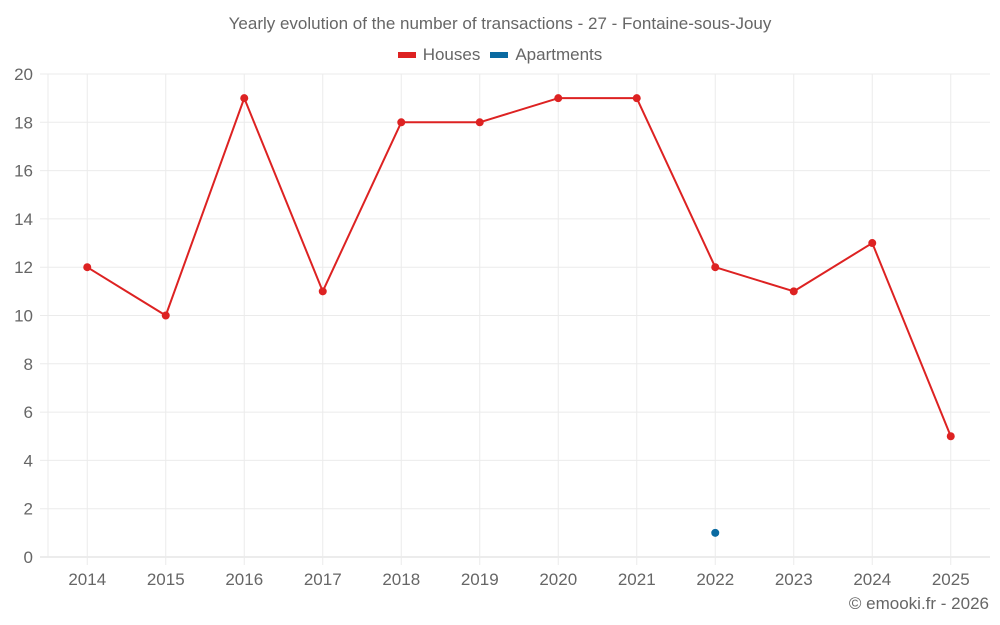 The width and height of the screenshot is (1000, 625). What do you see at coordinates (23, 267) in the screenshot?
I see `y-tick-label: 12` at bounding box center [23, 267].